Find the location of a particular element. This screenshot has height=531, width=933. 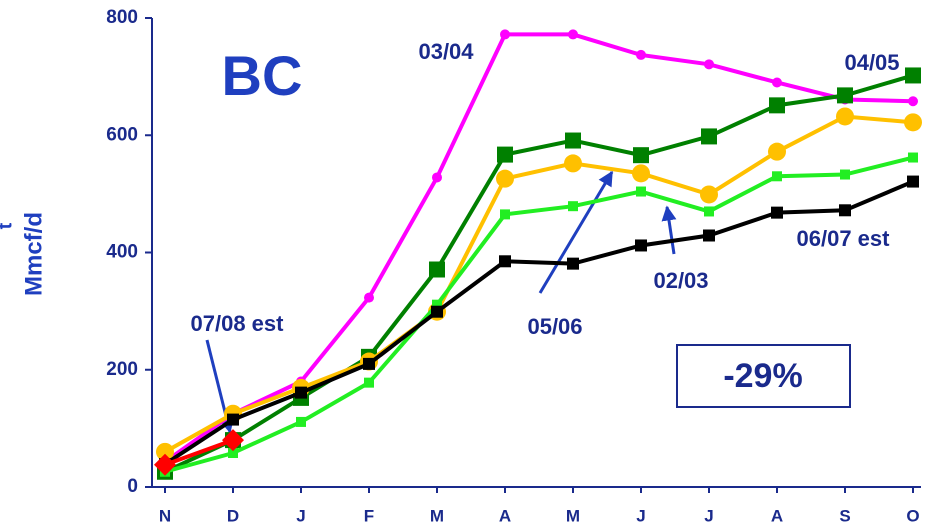

series-label: 04/05 is located at coordinates (871, 62).